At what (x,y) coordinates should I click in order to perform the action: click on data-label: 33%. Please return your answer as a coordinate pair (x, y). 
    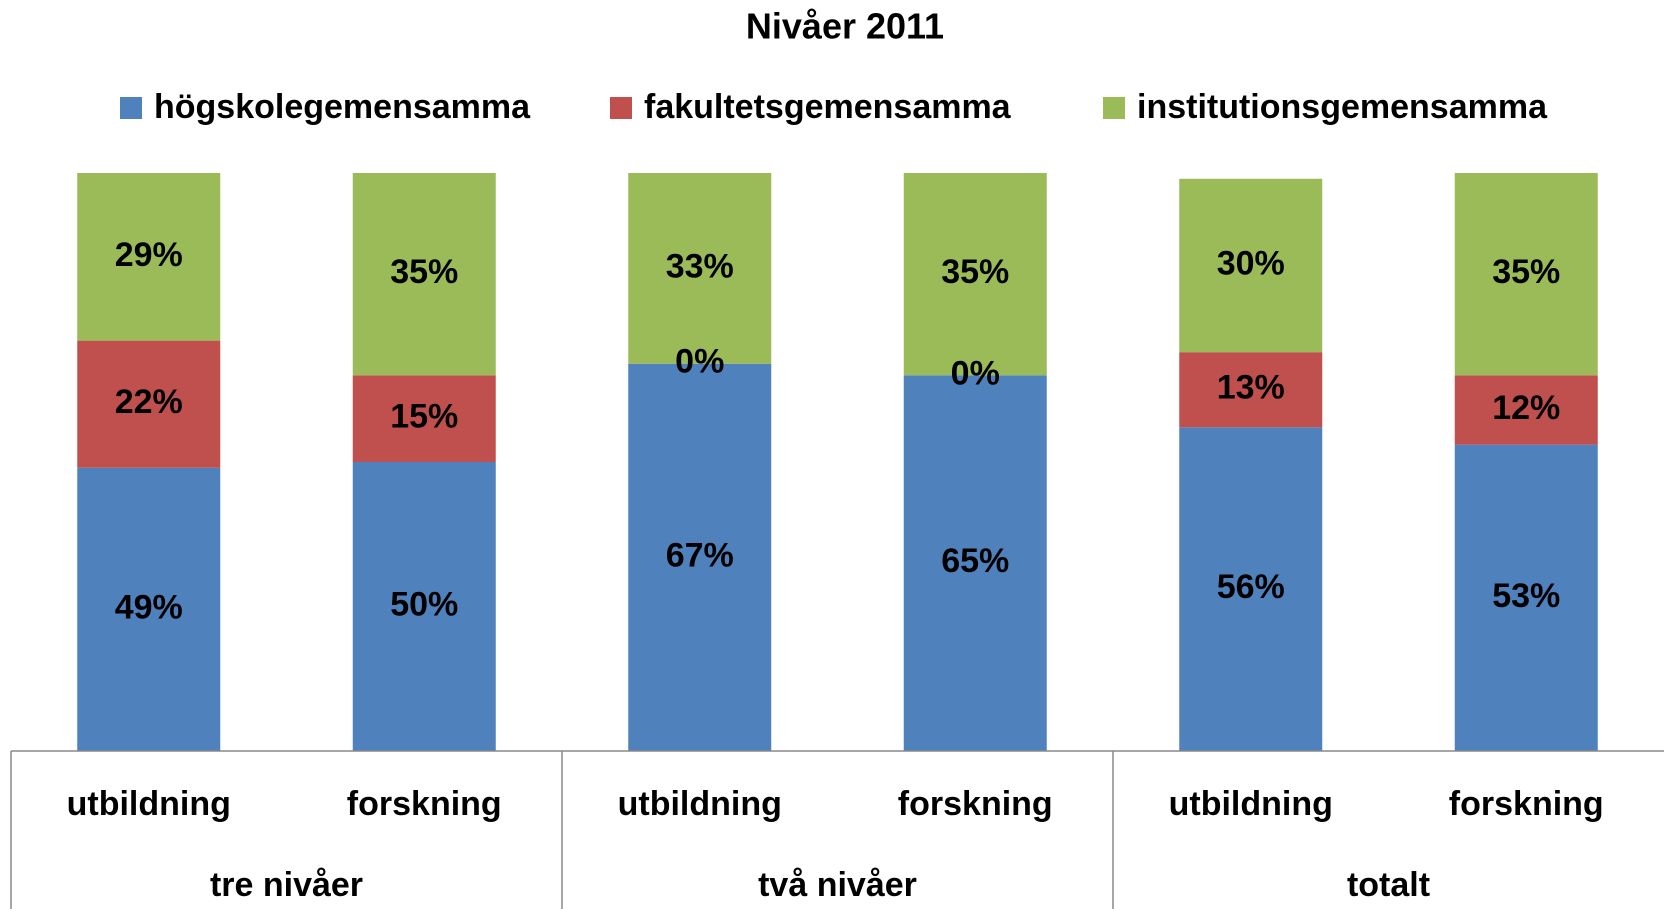
    Looking at the image, I should click on (700, 266).